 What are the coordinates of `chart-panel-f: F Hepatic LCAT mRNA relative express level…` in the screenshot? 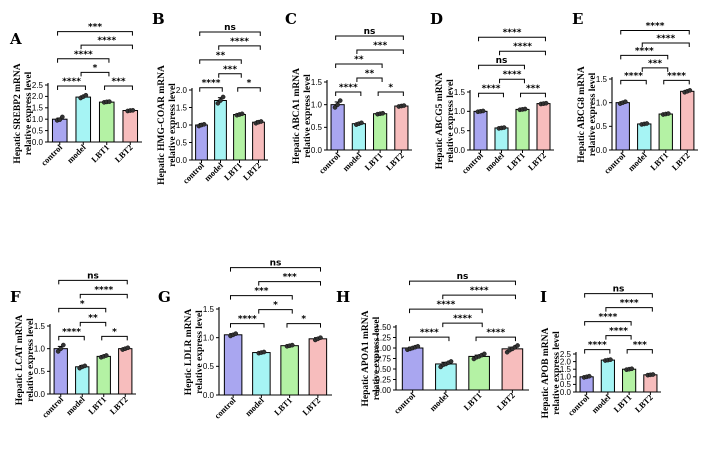 It's located at (73, 345).